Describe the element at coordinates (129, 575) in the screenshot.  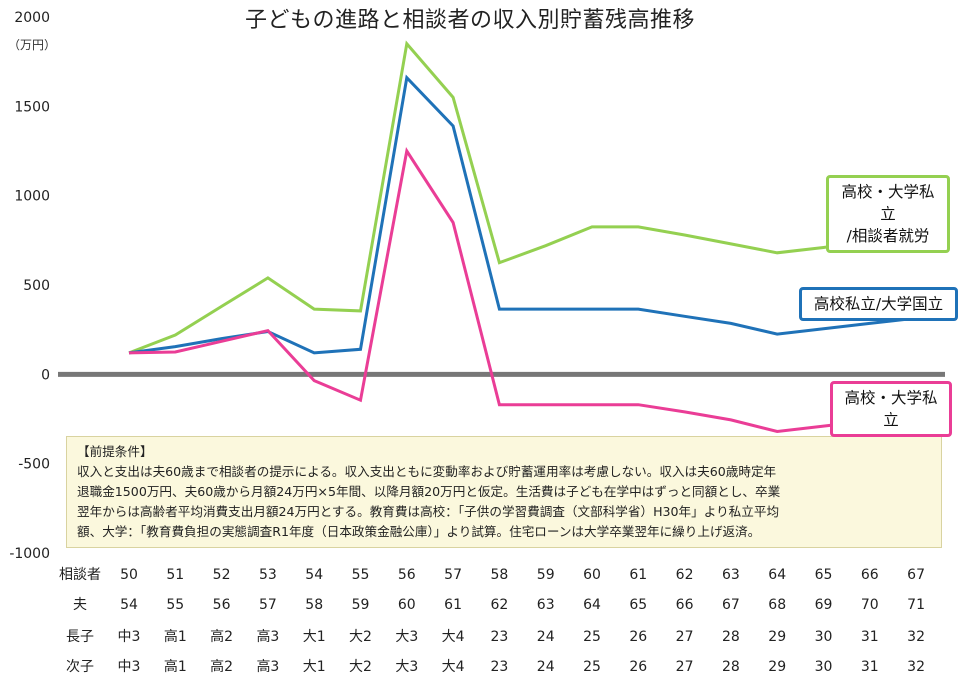
I see `table-cell: 50` at that location.